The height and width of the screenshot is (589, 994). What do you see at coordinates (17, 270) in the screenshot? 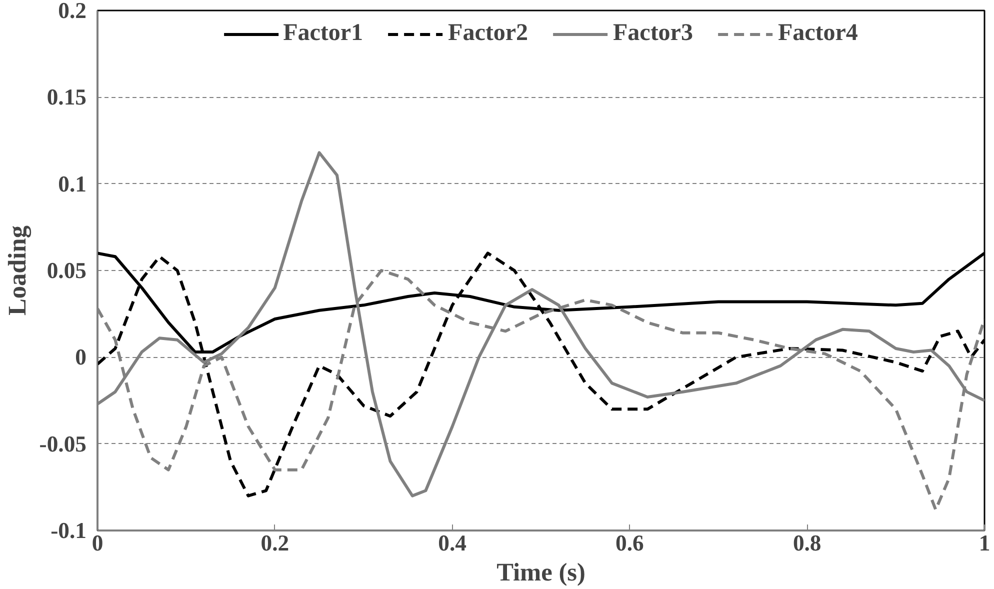
I see `y-axis-title: Loading` at bounding box center [17, 270].